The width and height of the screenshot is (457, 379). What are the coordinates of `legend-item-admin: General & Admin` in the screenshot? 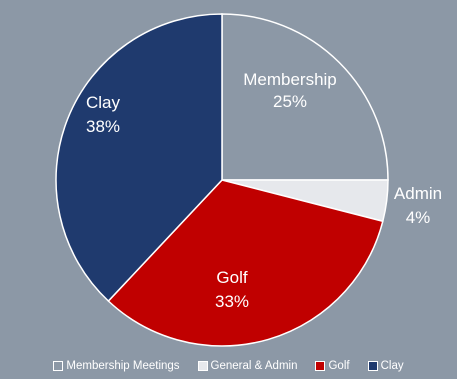 It's located at (247, 366).